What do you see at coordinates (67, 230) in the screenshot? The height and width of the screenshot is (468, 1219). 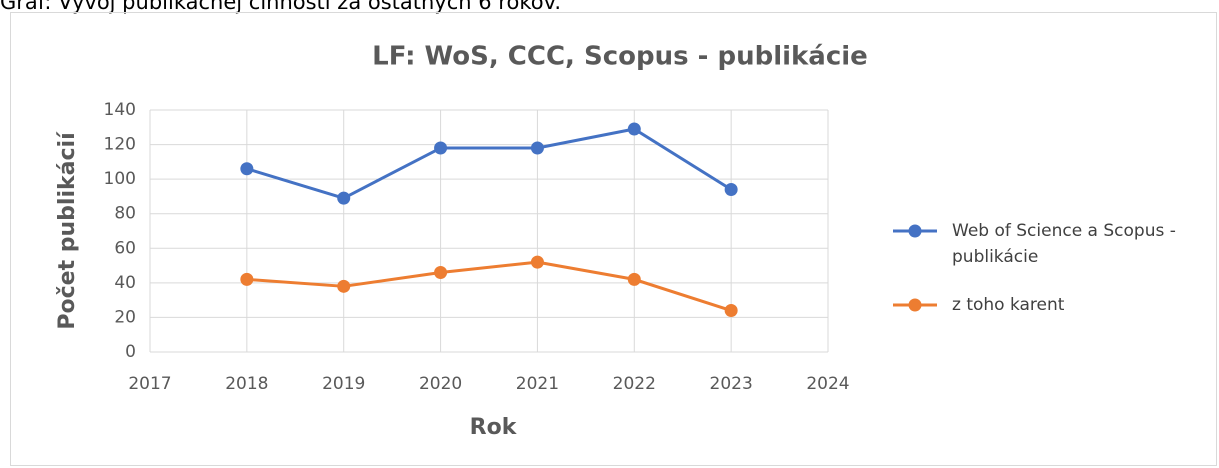 I see `y-axis-label: Počet publikácií` at bounding box center [67, 230].